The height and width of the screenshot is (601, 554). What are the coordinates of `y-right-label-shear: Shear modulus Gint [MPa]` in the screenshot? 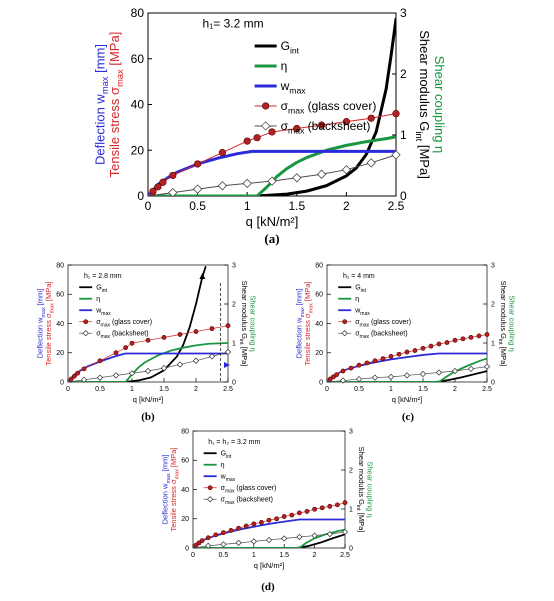 It's located at (423, 104).